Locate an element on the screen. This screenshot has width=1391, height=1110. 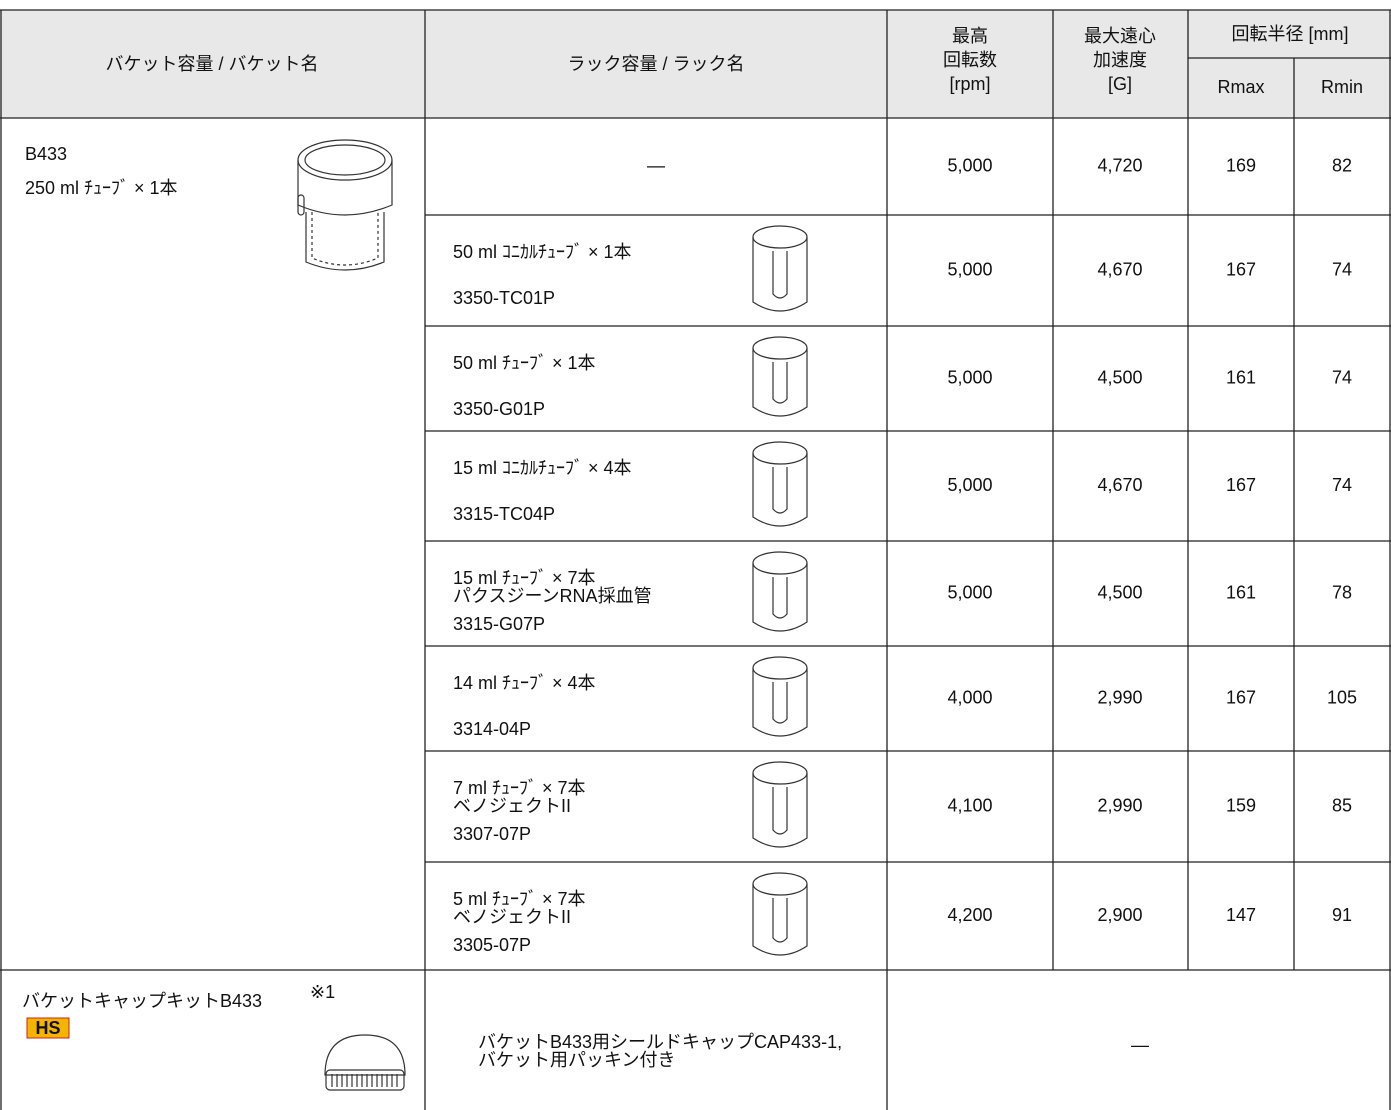
bucket-icon is located at coordinates (345, 205).